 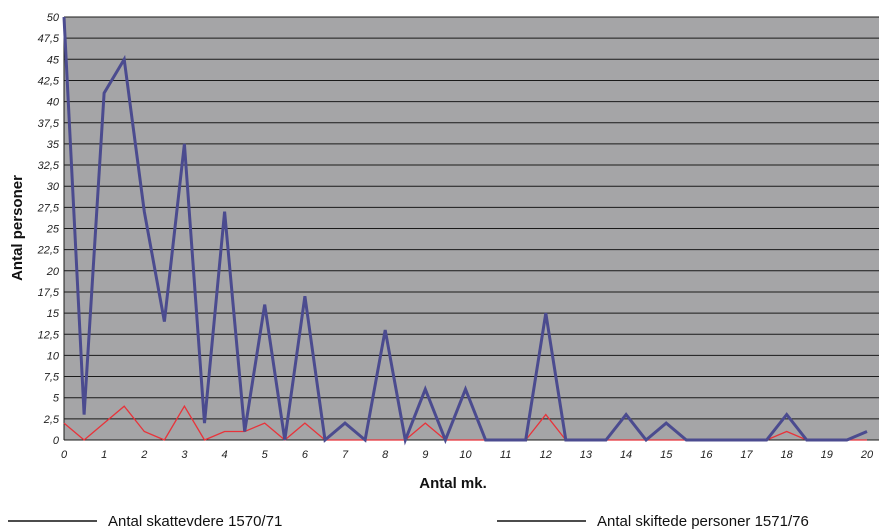 What do you see at coordinates (53, 187) in the screenshot?
I see `y-tick-label-12: 30` at bounding box center [53, 187].